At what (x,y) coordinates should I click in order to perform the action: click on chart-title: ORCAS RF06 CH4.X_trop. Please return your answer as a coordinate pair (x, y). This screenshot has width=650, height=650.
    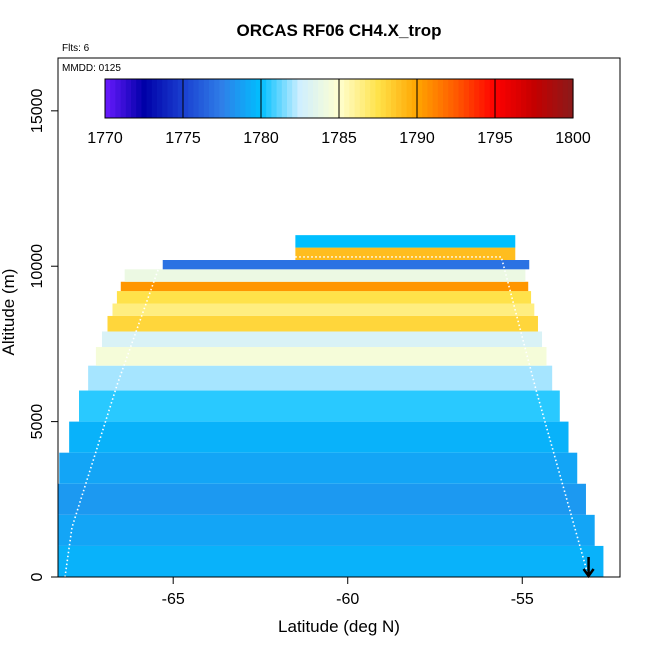
    Looking at the image, I should click on (339, 30).